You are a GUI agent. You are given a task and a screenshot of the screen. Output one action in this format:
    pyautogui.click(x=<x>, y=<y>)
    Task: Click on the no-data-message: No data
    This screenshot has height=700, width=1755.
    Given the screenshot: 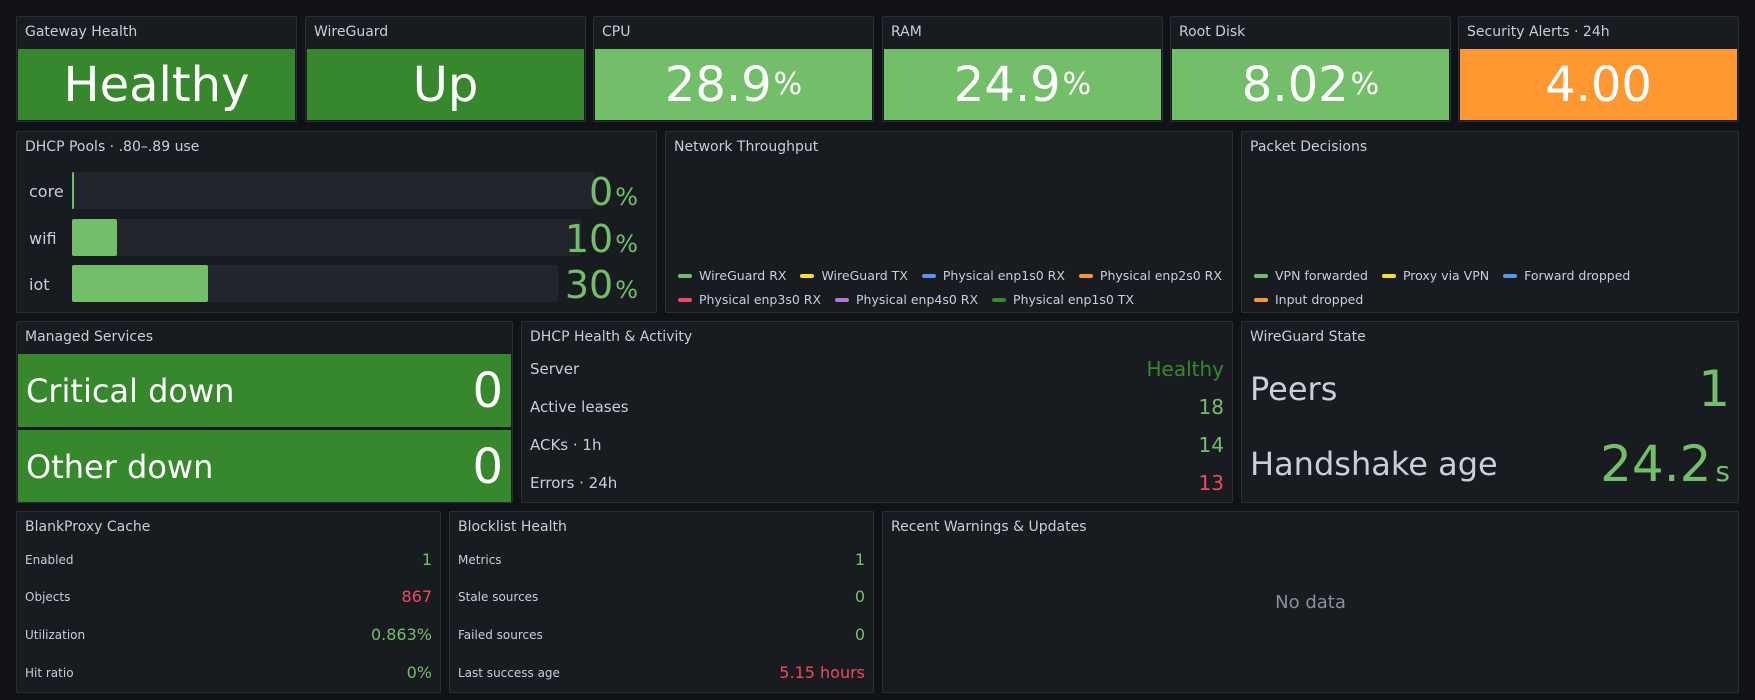 What is the action you would take?
    pyautogui.click(x=1310, y=602)
    